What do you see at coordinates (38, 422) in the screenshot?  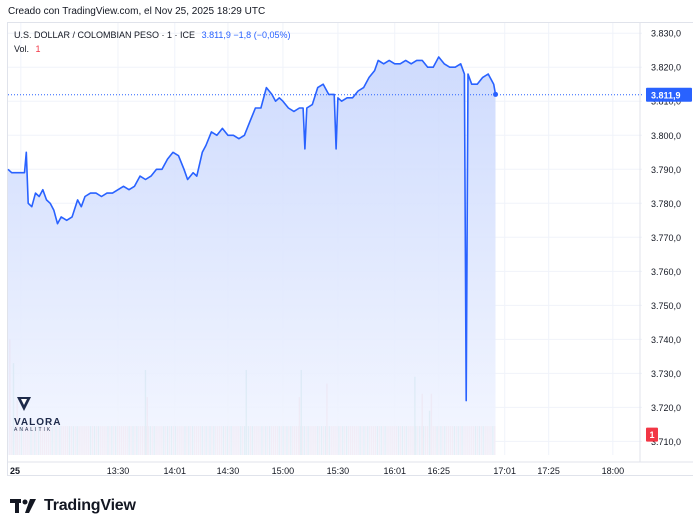 I see `watermark-name: VALORA` at bounding box center [38, 422].